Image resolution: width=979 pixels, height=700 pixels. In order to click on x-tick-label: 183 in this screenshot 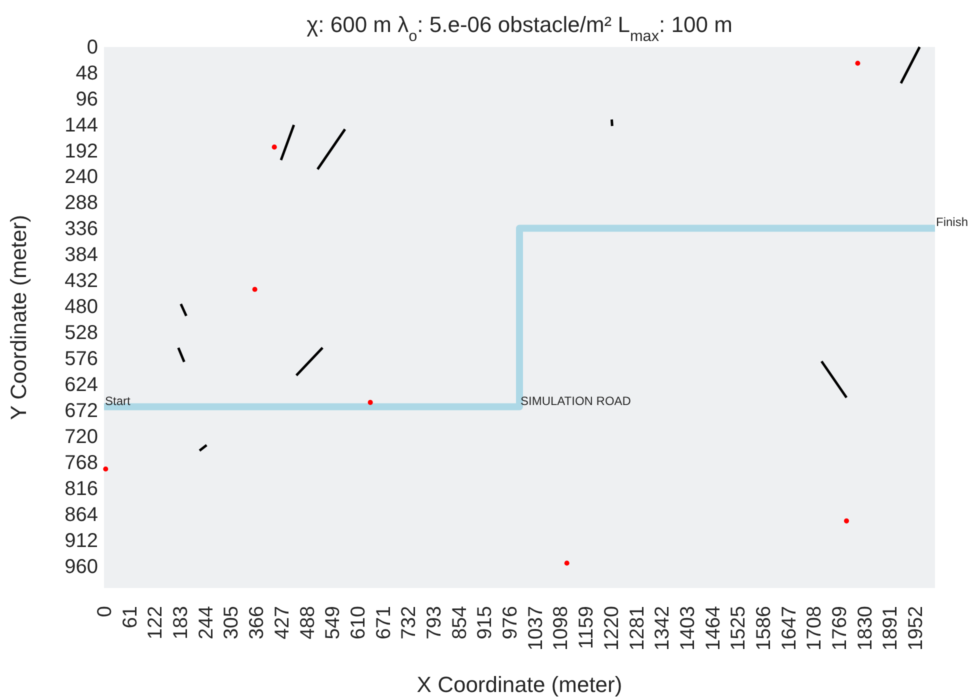, I will do `click(181, 623)`.